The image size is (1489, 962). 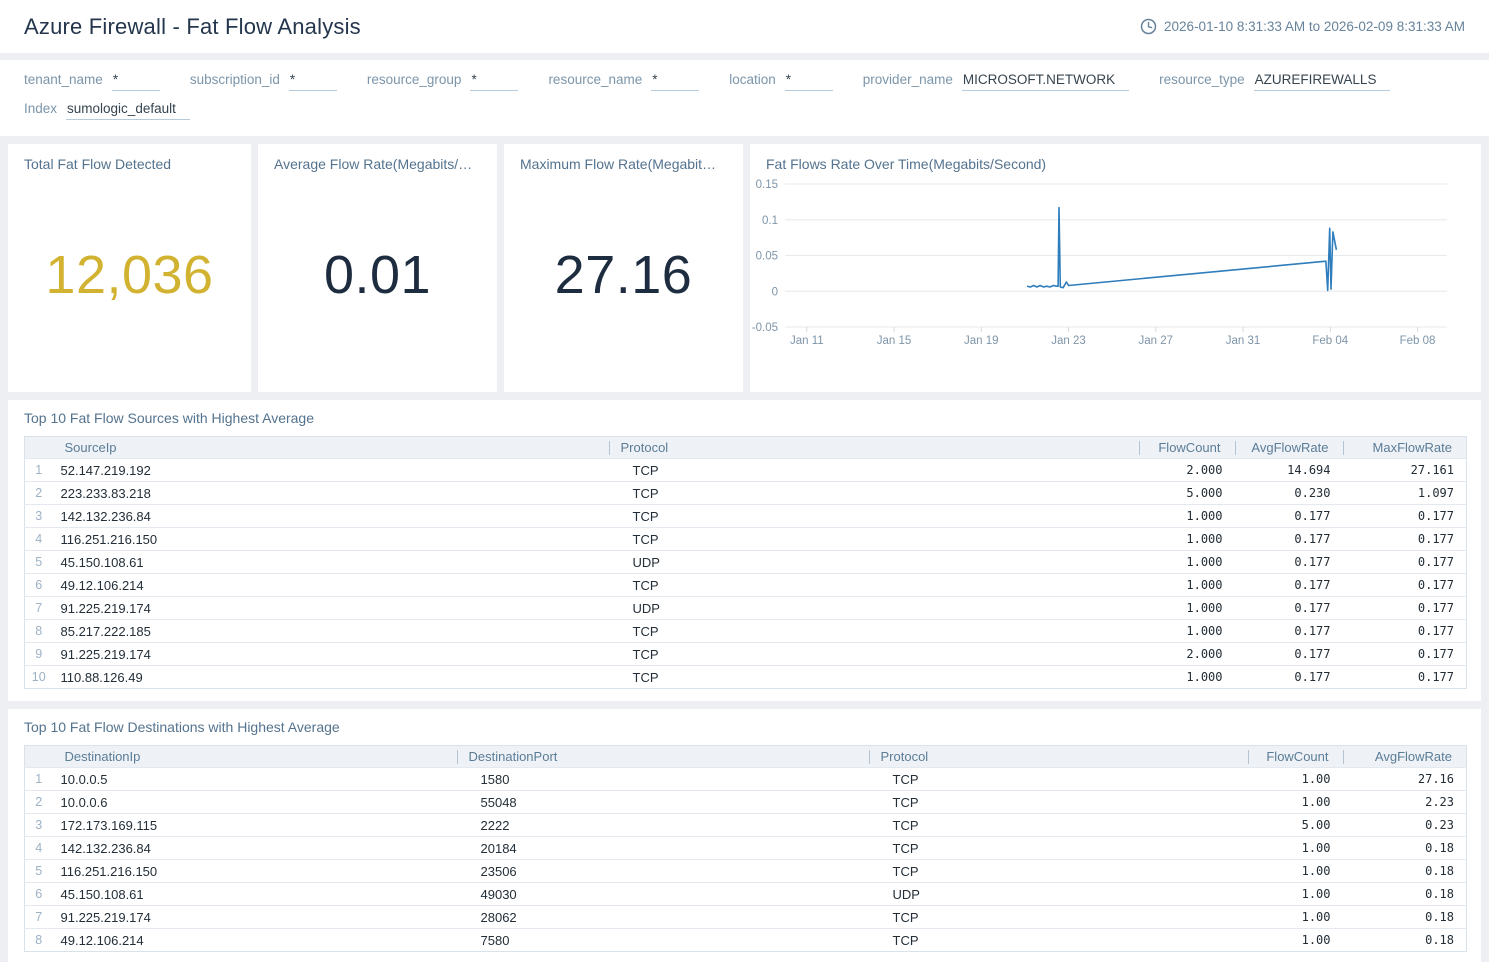 What do you see at coordinates (38, 894) in the screenshot?
I see `row-number: 6` at bounding box center [38, 894].